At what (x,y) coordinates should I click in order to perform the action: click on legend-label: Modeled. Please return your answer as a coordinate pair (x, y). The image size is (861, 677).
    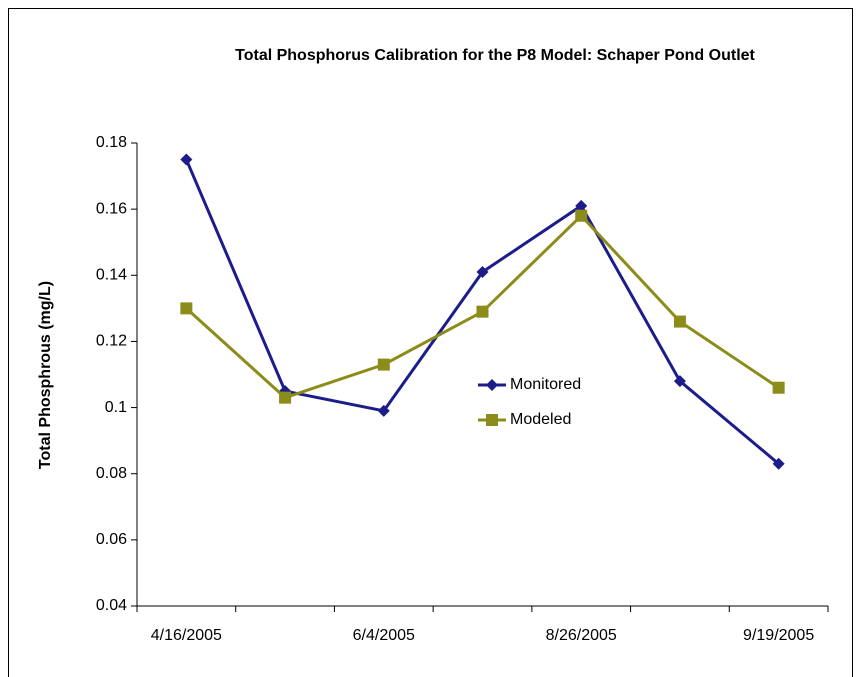
    Looking at the image, I should click on (540, 419).